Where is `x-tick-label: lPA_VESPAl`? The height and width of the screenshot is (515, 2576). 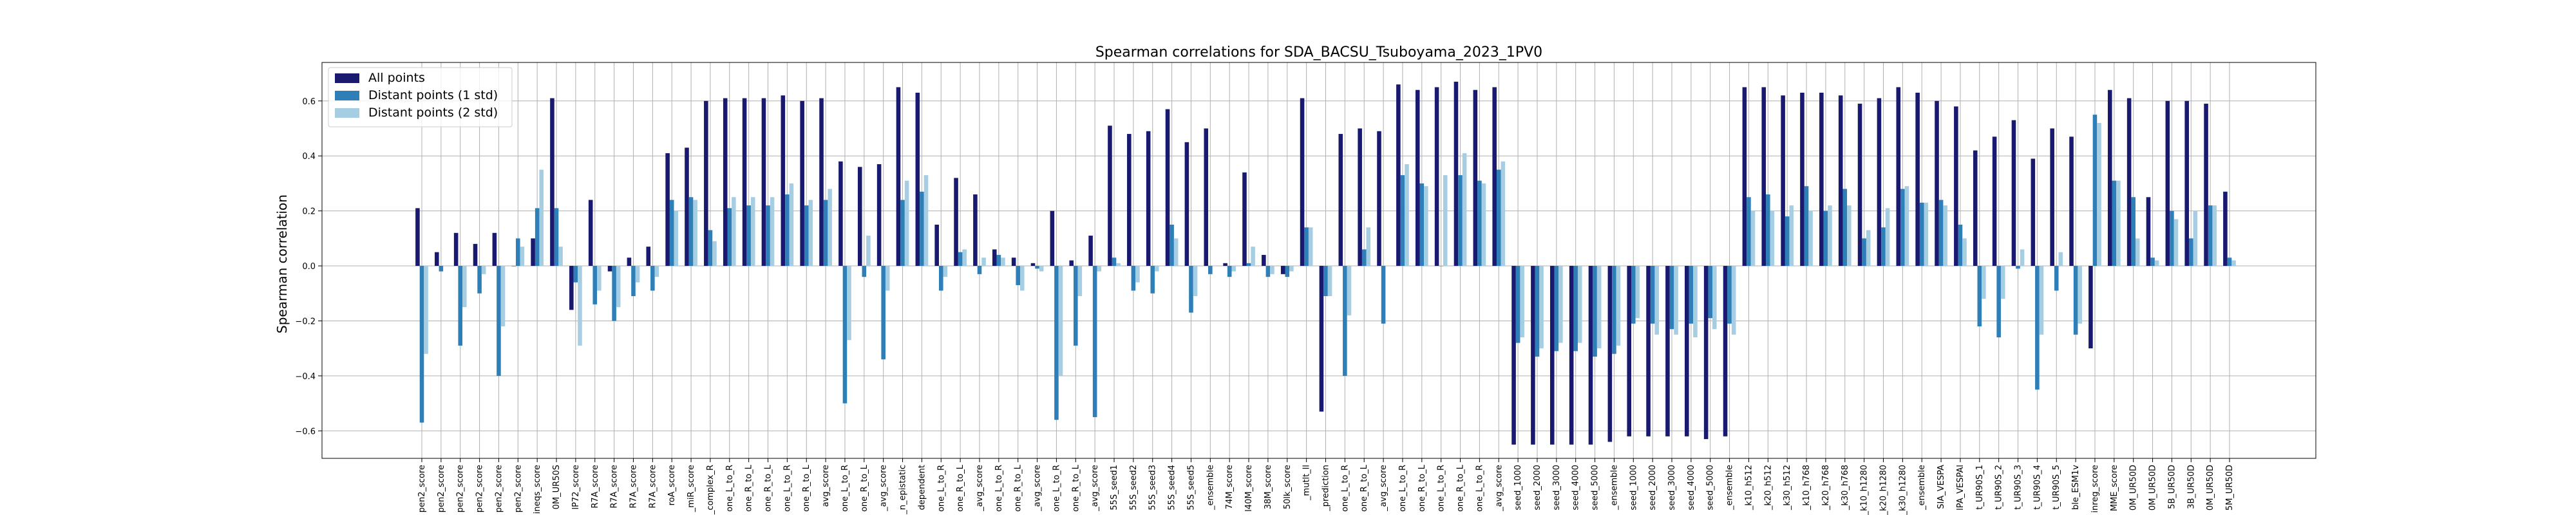
x-tick-label: lPA_VESPAl is located at coordinates (1960, 487).